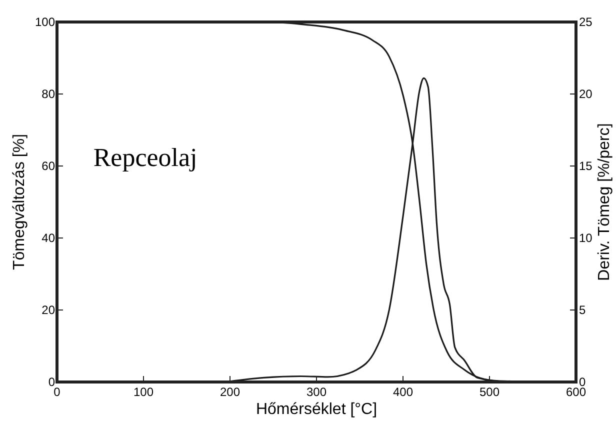 This screenshot has width=616, height=423. What do you see at coordinates (19, 202) in the screenshot?
I see `y-axis-title: Tömegváltozás [%]` at bounding box center [19, 202].